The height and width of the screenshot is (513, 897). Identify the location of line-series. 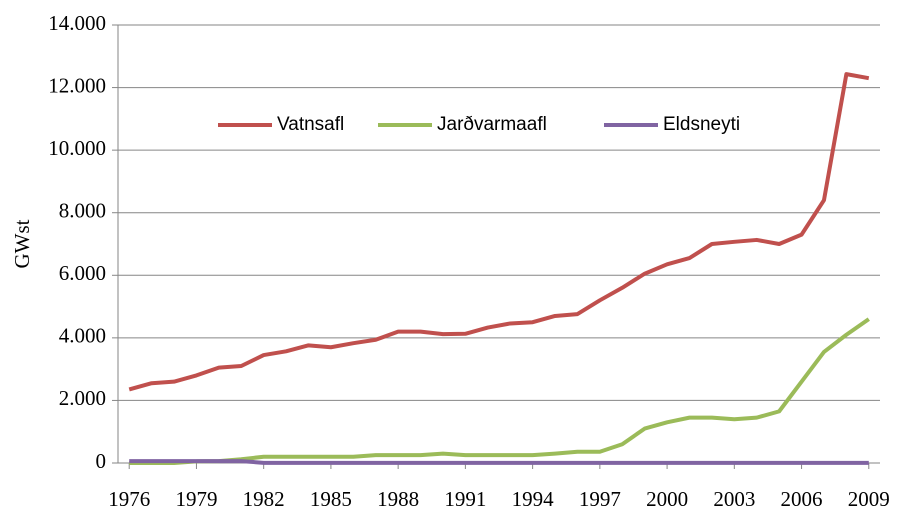
(499, 462).